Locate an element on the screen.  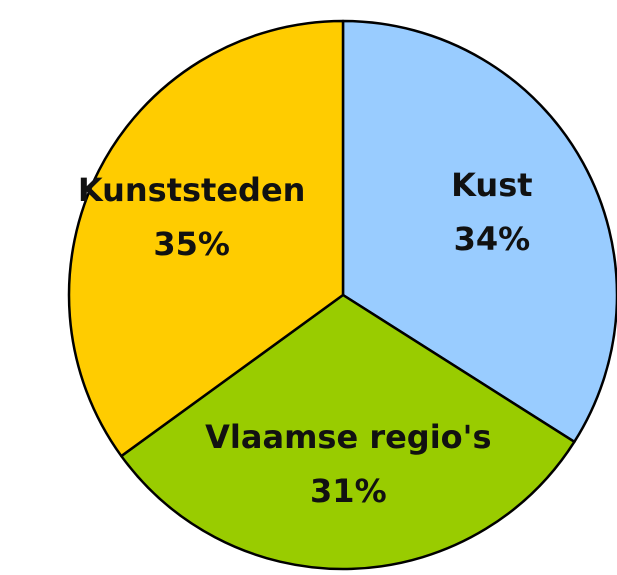
slice-label: Vlaamse regio's is located at coordinates (348, 437).